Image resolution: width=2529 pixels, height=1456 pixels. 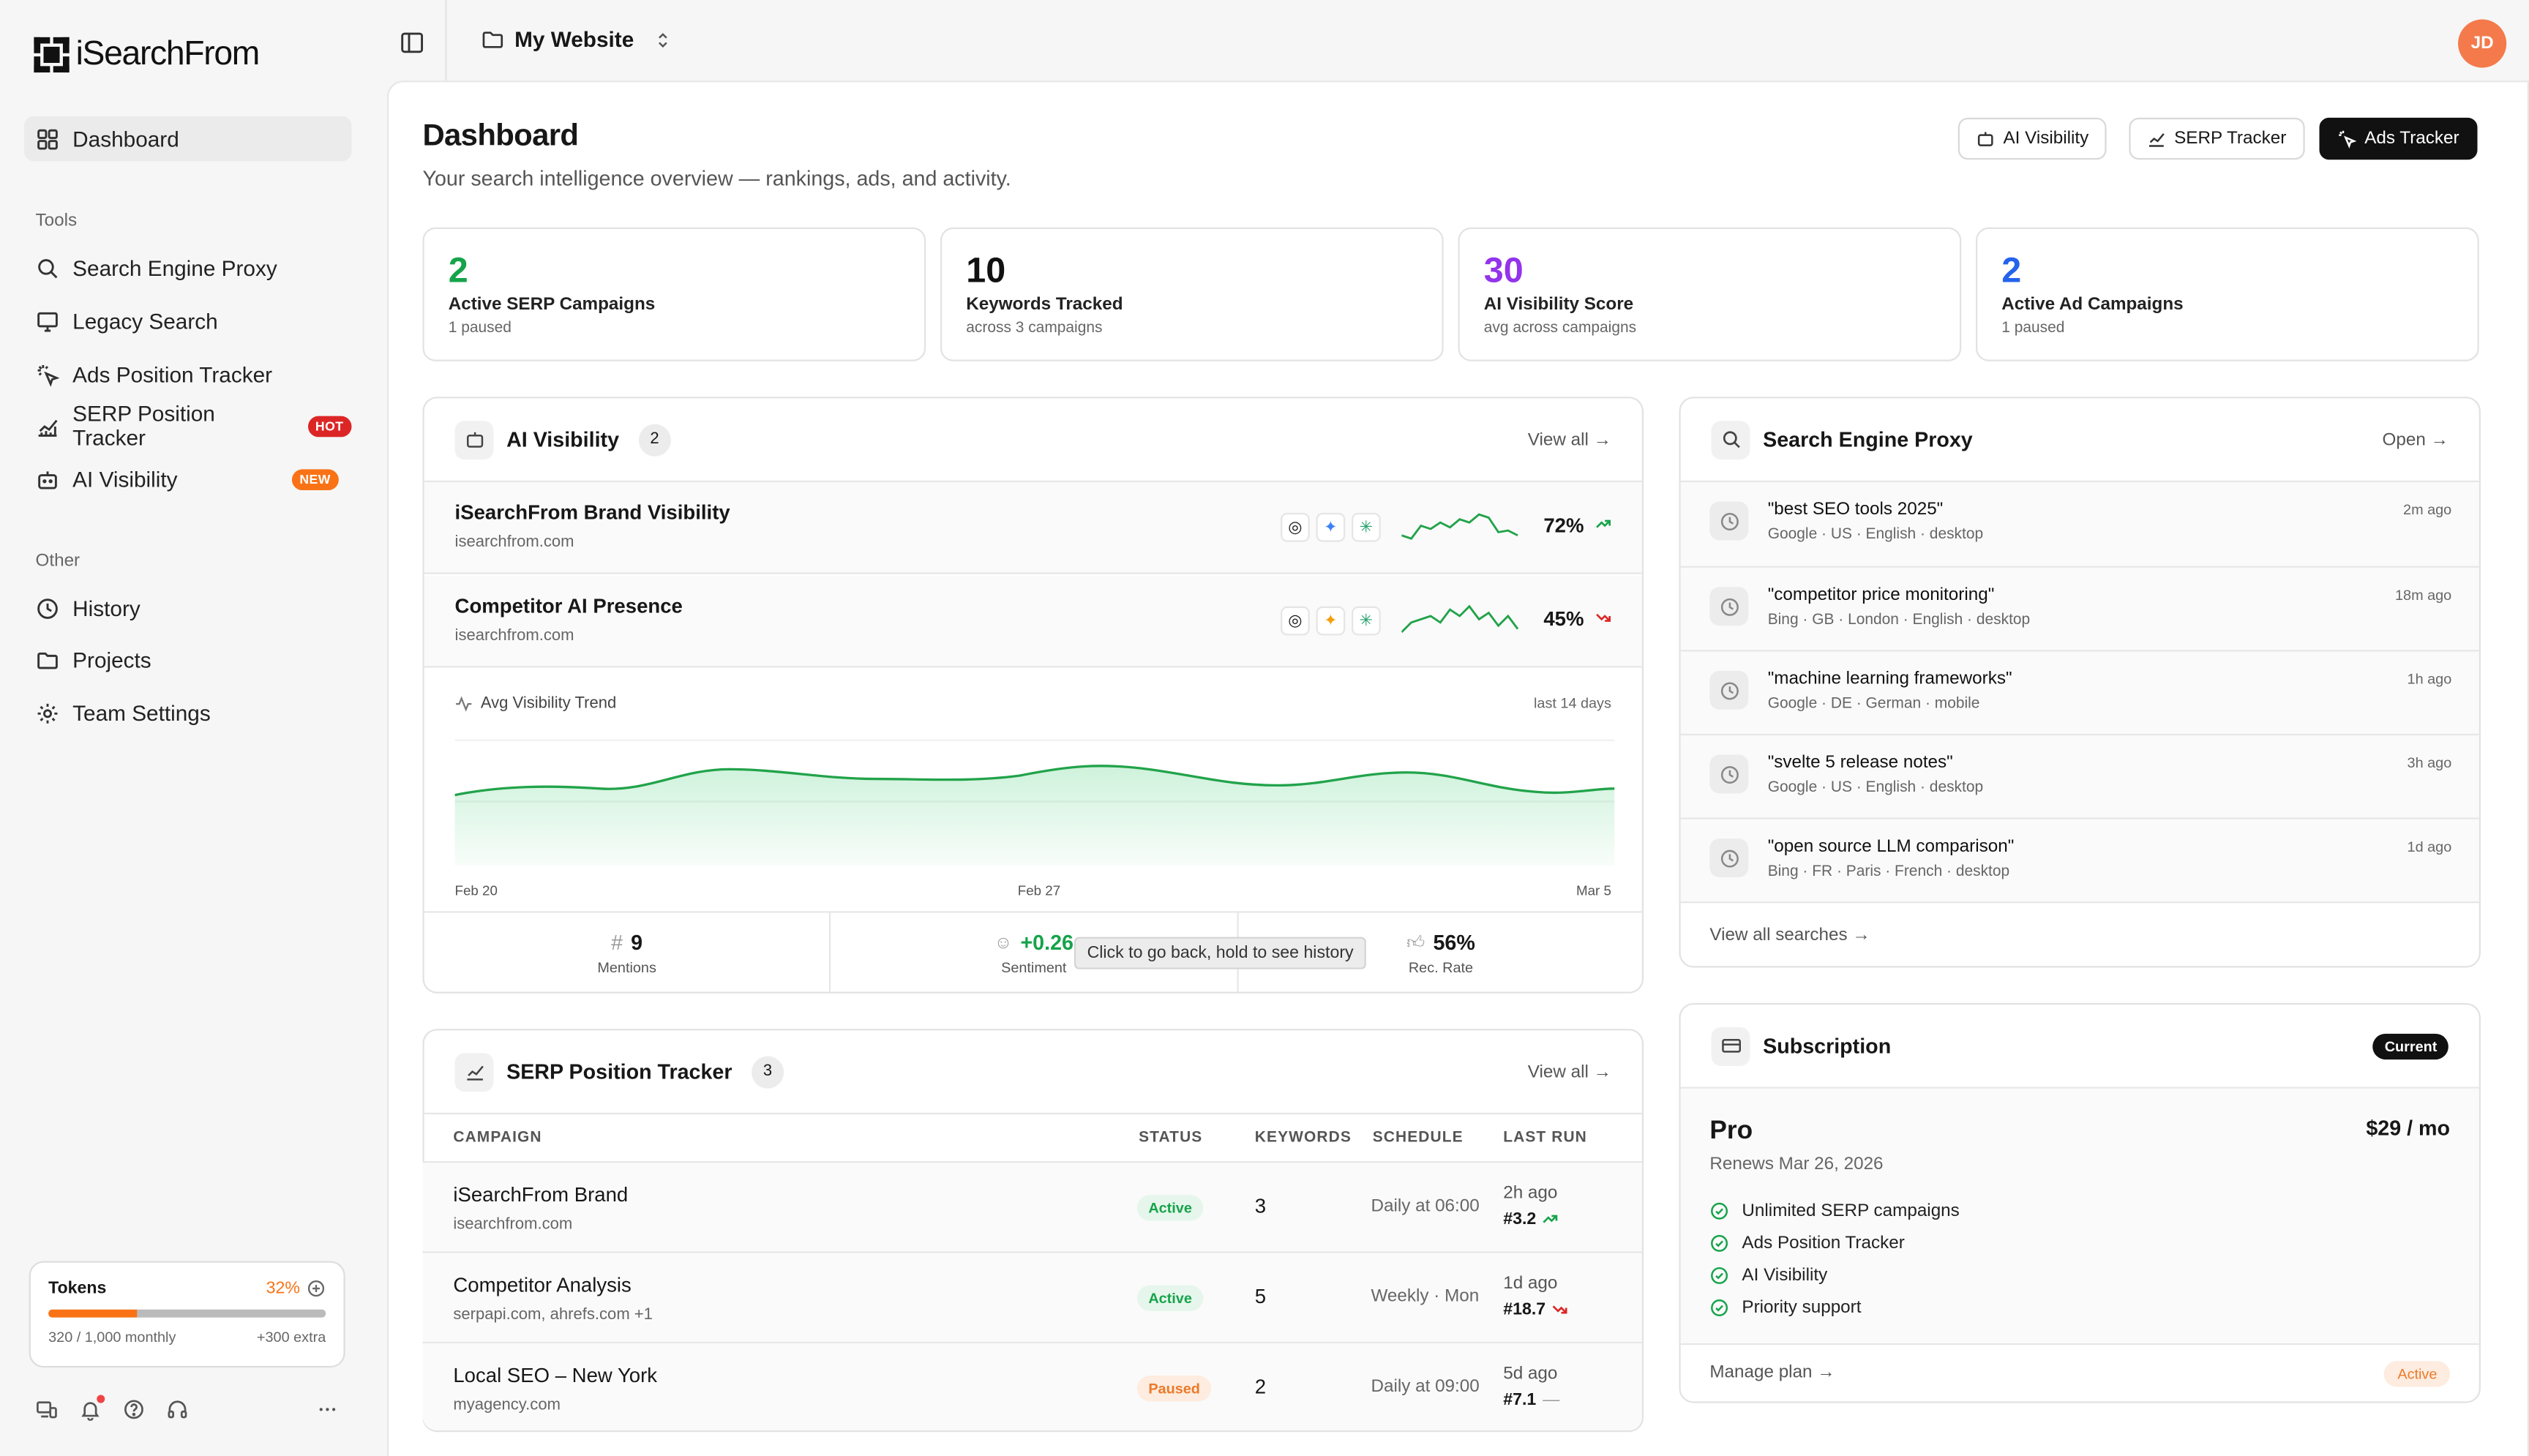 I want to click on logo: iSearchFrom, so click(x=147, y=54).